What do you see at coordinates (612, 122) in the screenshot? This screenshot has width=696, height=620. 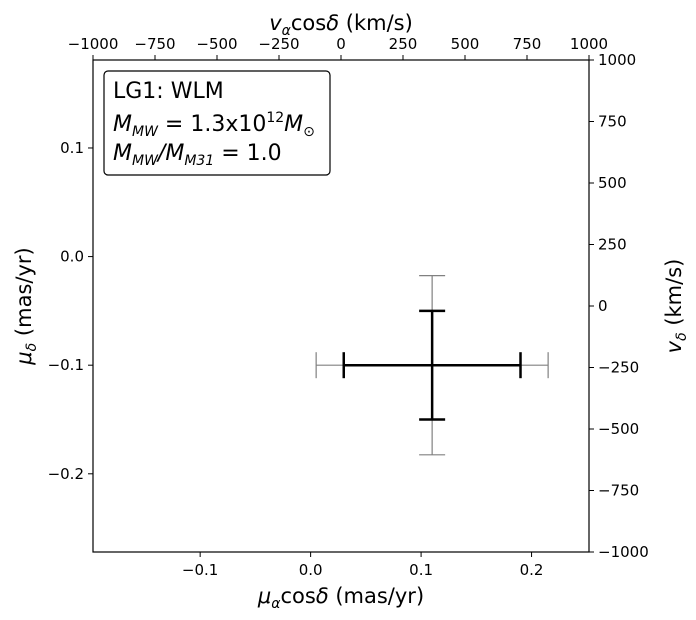 I see `y-right-tick-label: 750` at bounding box center [612, 122].